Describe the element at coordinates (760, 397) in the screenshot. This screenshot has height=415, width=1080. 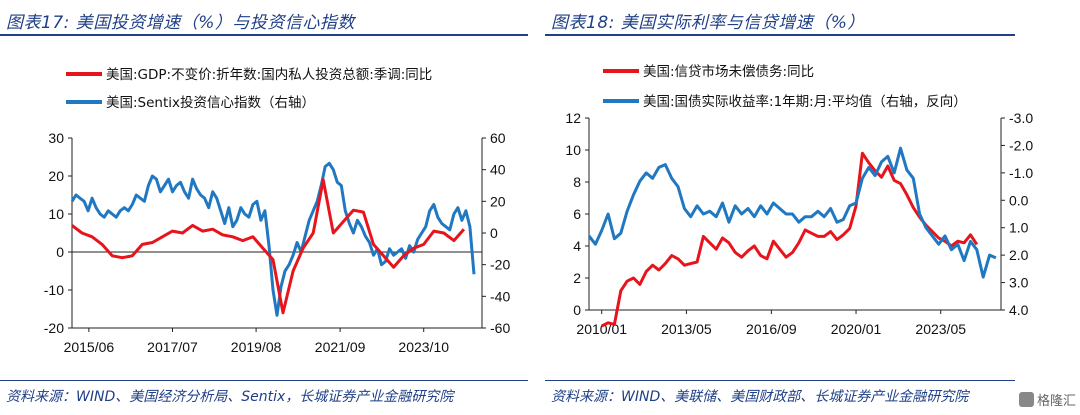
I see `right-chart-source: 资料来源：WIND、美联储、美国财政部、长城证券产业金融研究院` at that location.